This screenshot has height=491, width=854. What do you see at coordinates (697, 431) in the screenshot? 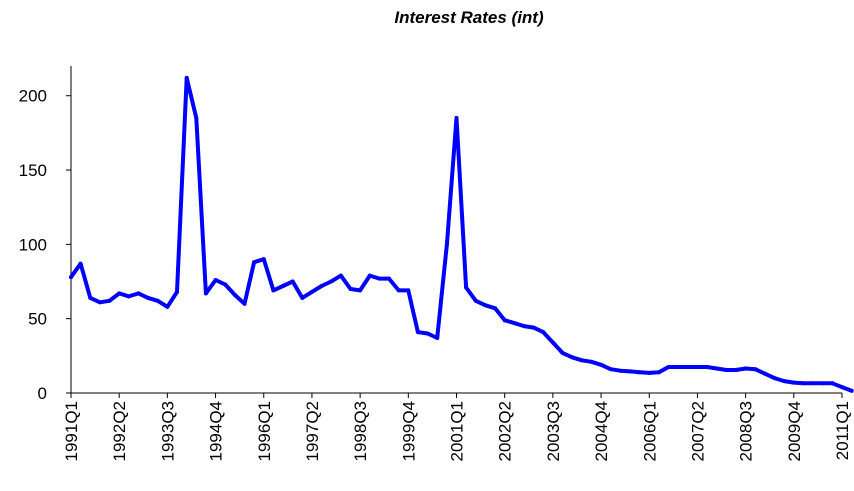
I see `x-tick-label: 2007Q2` at bounding box center [697, 431].